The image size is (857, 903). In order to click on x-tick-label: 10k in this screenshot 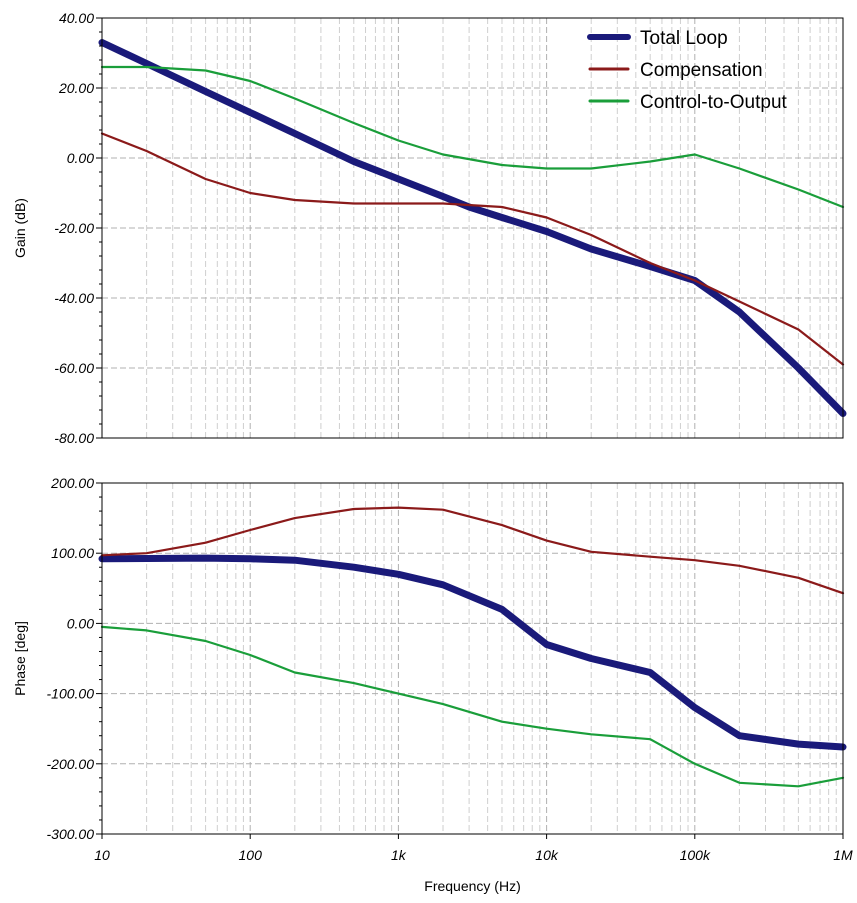, I will do `click(547, 855)`.